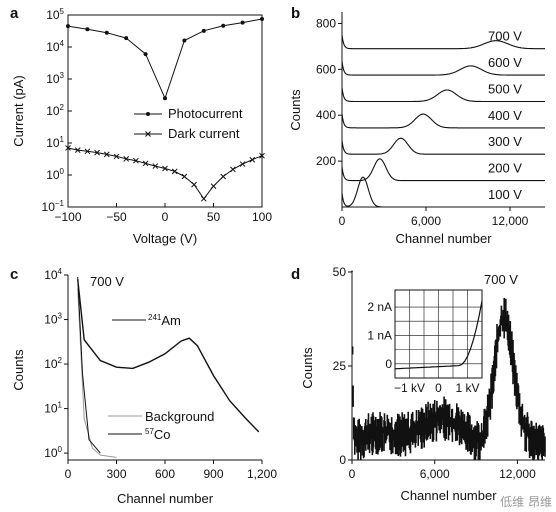 This screenshot has height=512, width=556. What do you see at coordinates (55, 78) in the screenshot?
I see `panel-a-y-tick-label: 10³` at bounding box center [55, 78].